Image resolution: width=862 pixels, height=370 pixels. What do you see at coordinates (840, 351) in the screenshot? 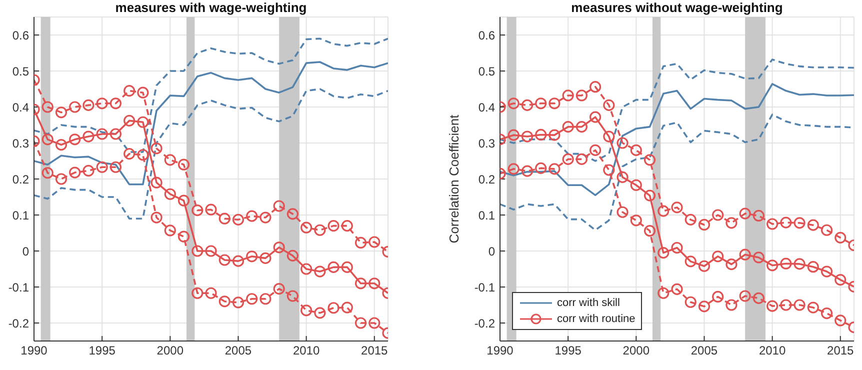
I see `x-tick-label: 2015` at bounding box center [840, 351].